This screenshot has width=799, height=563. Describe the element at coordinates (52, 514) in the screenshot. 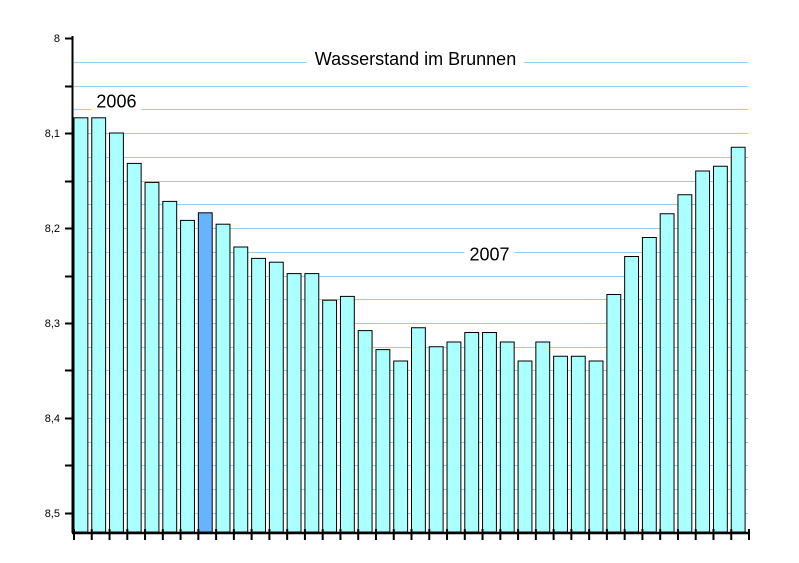

I see `y-tick-label: 8,5` at that location.